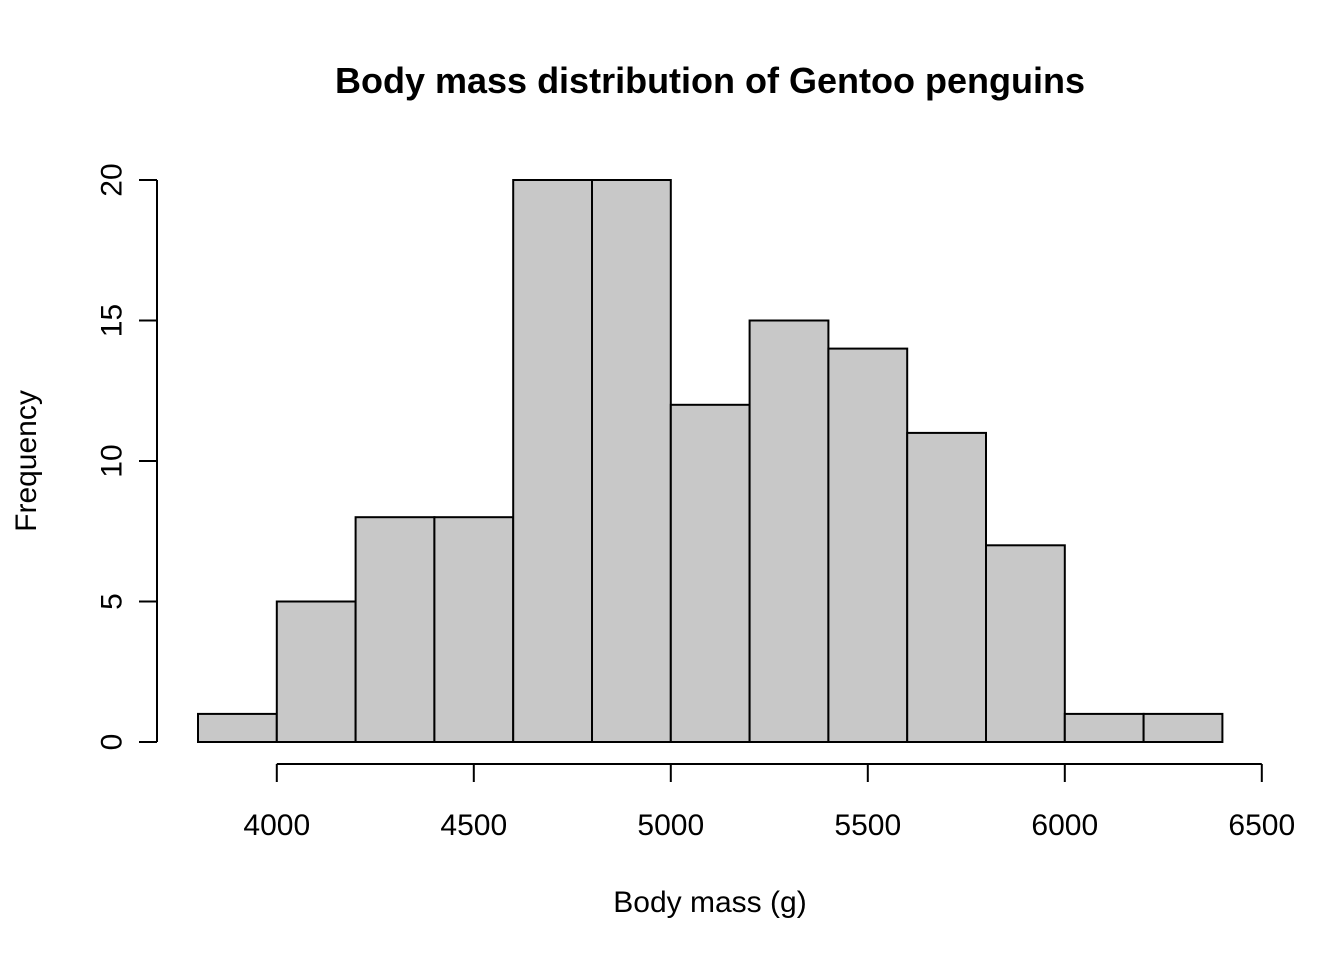 This screenshot has width=1344, height=960. What do you see at coordinates (276, 825) in the screenshot?
I see `x-tick-label: 4000` at bounding box center [276, 825].